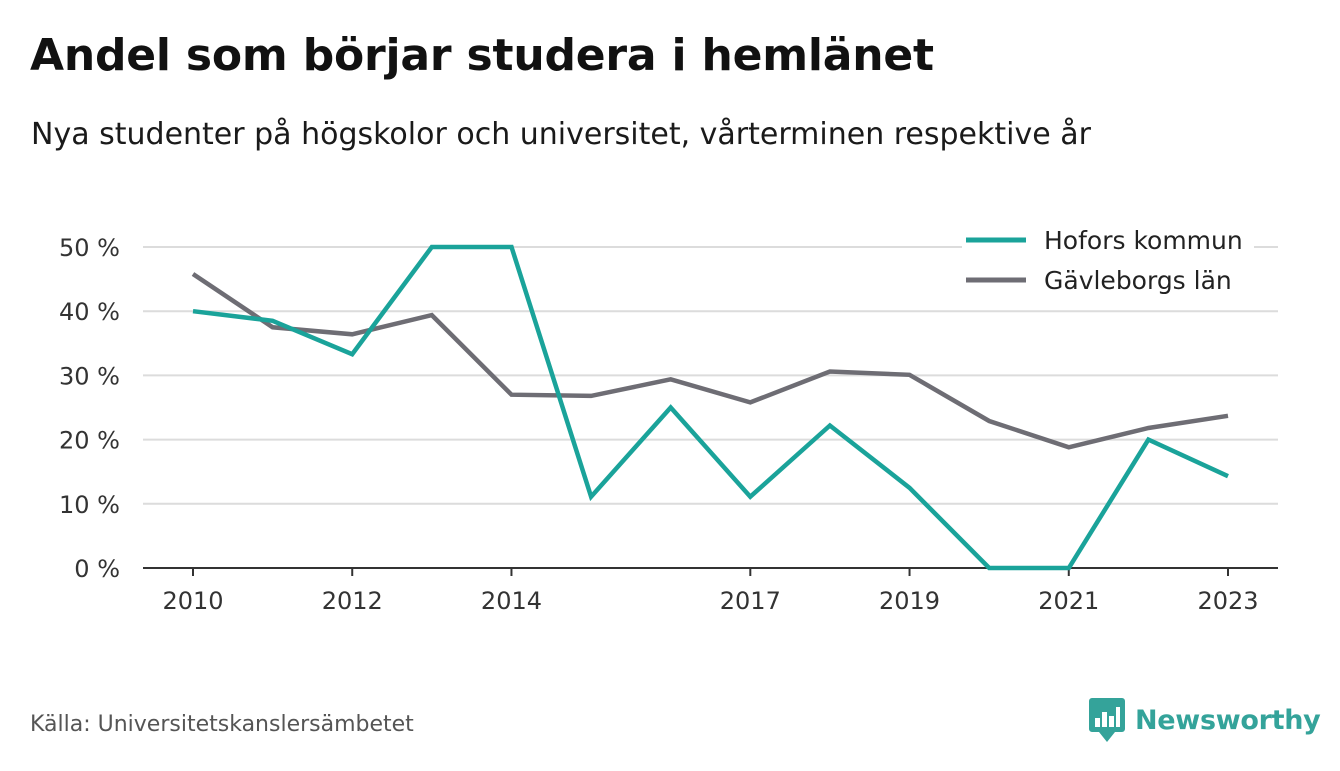 This screenshot has width=1340, height=771. I want to click on chart-title: Andel som börjar studera i hemlänet, so click(482, 55).